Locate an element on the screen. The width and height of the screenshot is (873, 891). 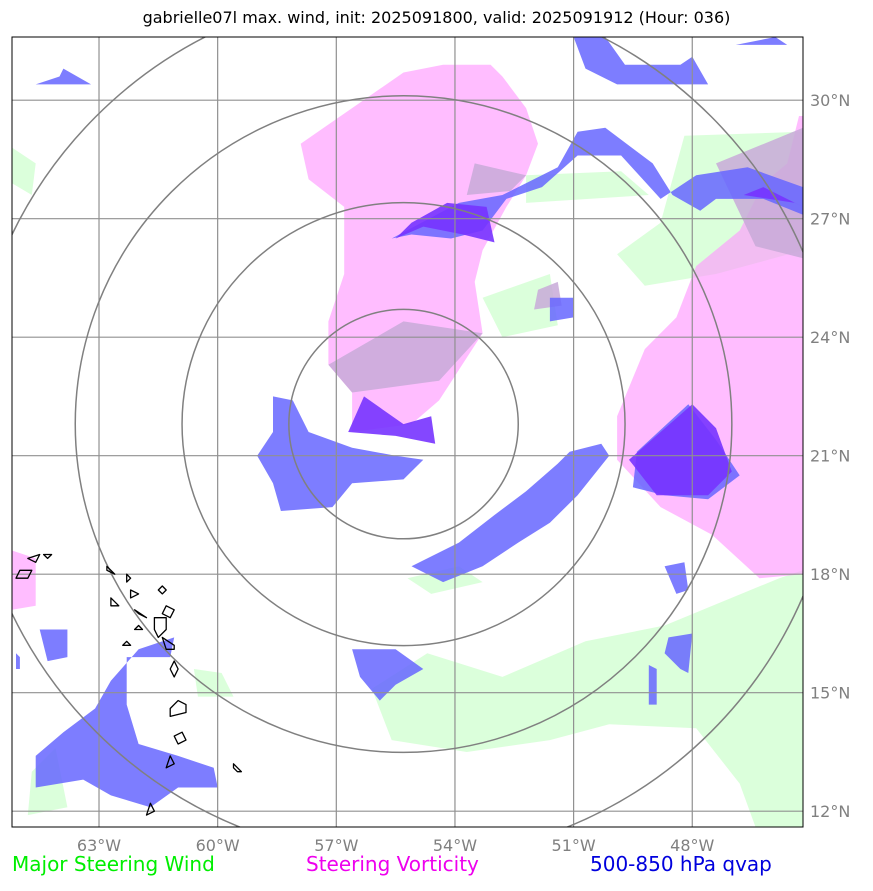
legend-major-steering-wind: Major Steering Wind is located at coordinates (113, 864).